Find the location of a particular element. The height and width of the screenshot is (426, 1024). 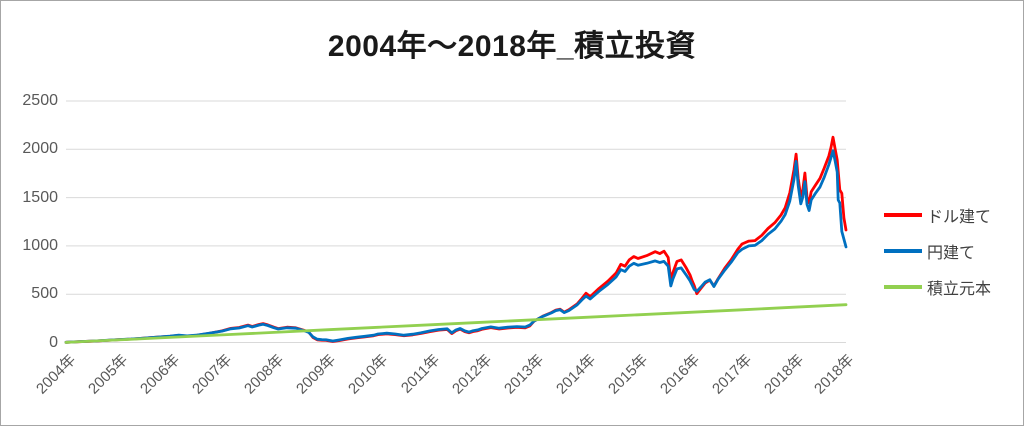

y-axis-label: 0 is located at coordinates (53, 342).